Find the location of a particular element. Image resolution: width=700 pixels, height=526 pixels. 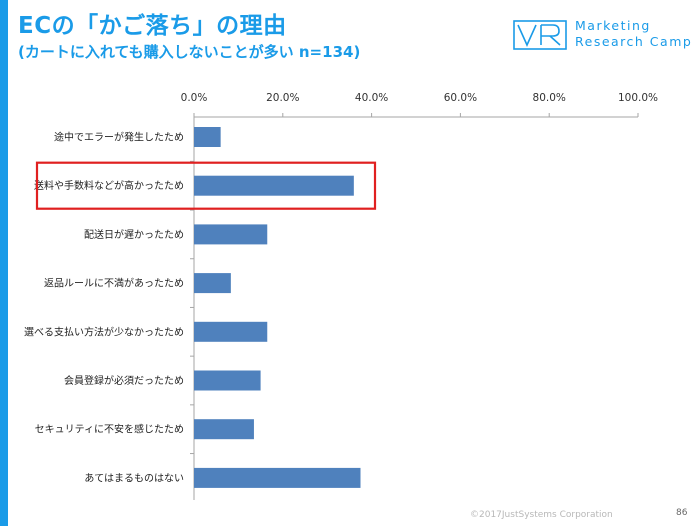

accent-bar is located at coordinates (4, 263).